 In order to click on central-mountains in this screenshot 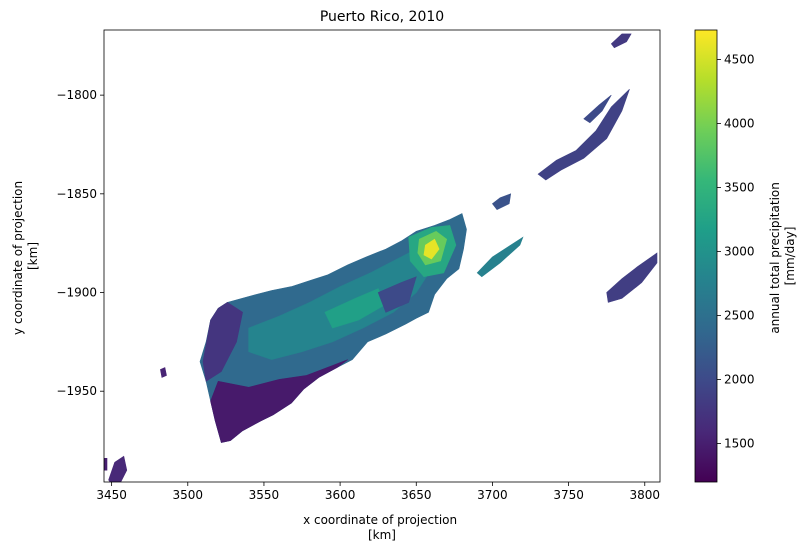, I will do `click(340, 302)`.